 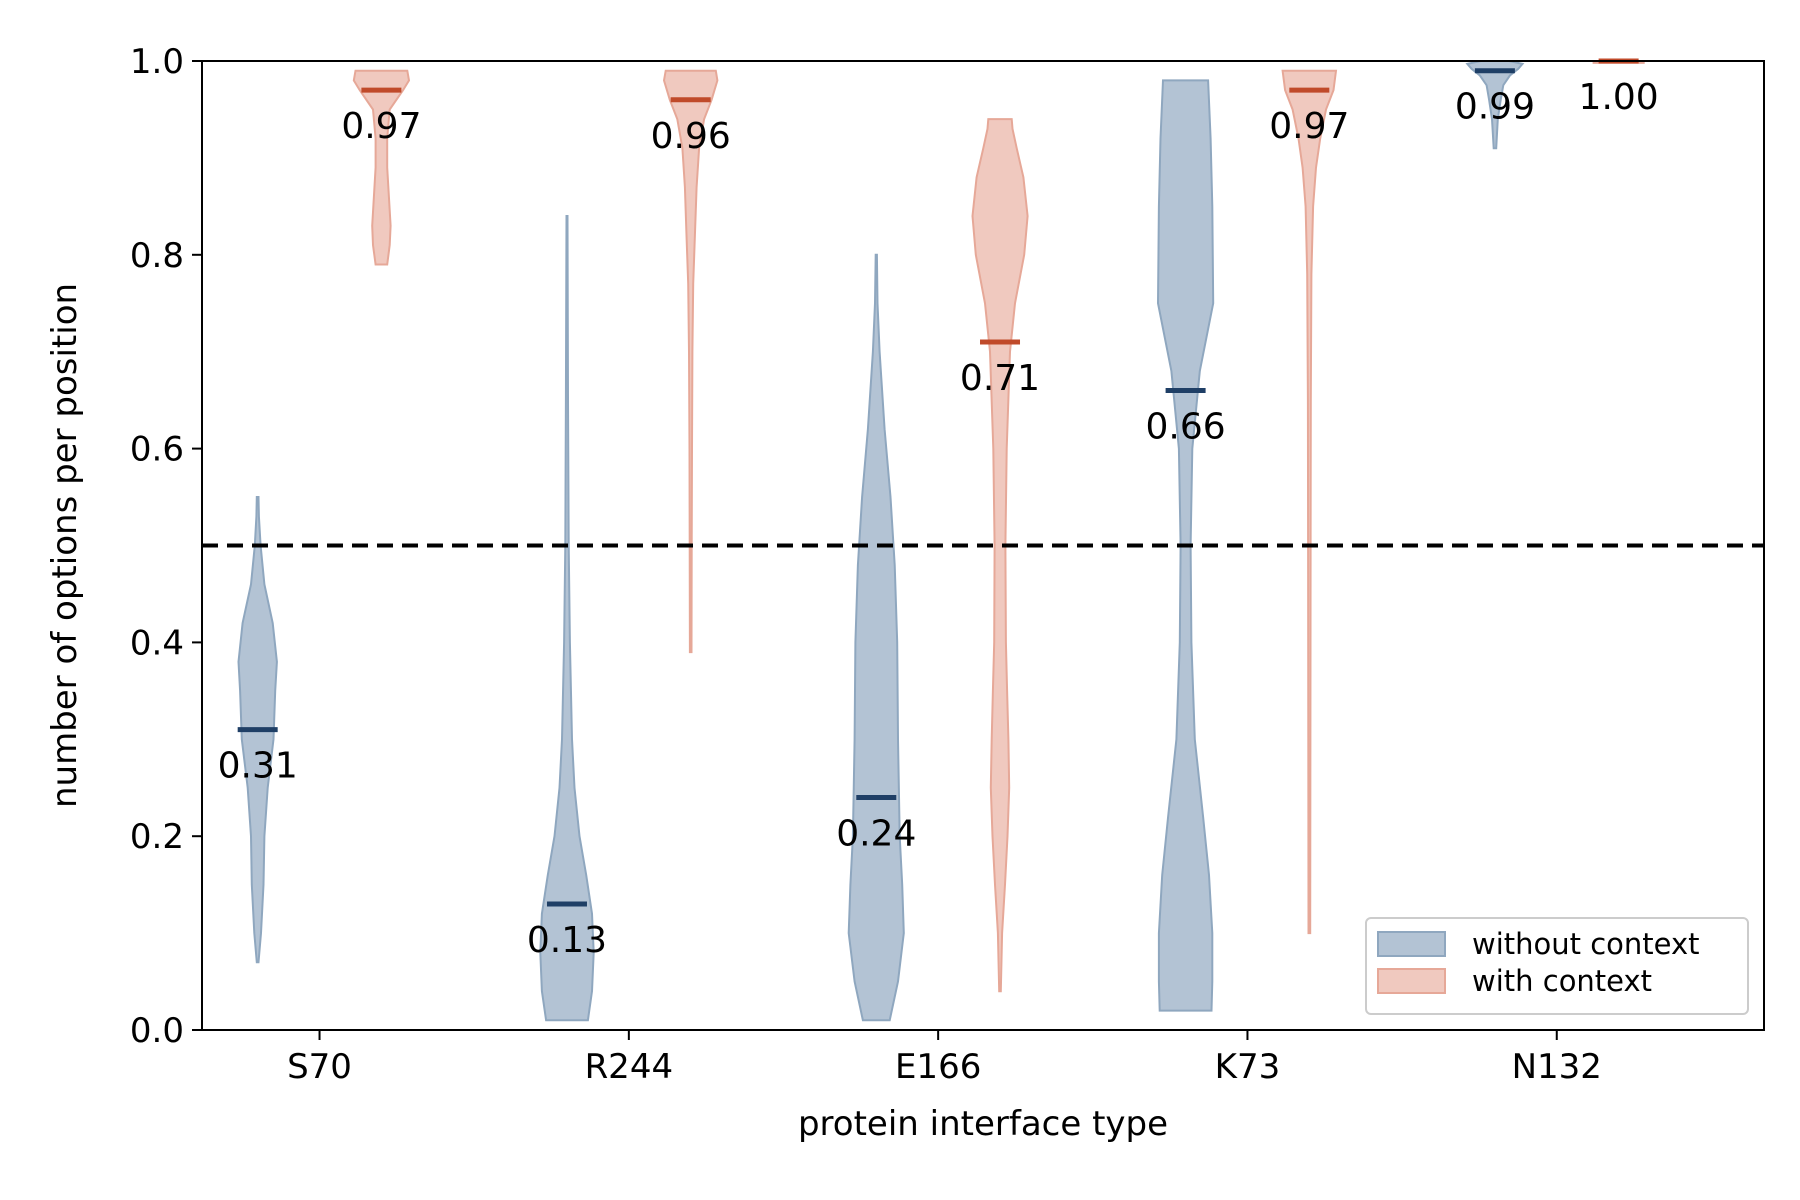 What do you see at coordinates (690, 361) in the screenshot?
I see `violin-with-context-R244` at bounding box center [690, 361].